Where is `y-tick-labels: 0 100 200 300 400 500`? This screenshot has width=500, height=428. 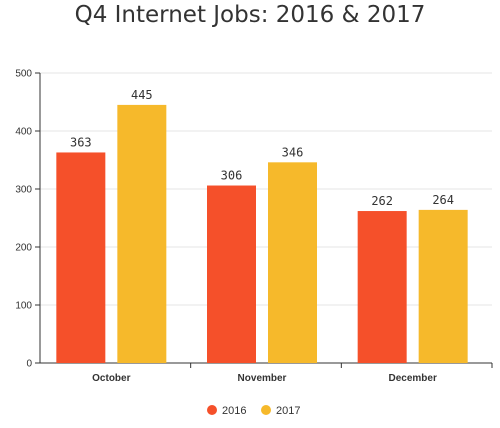
y-tick-labels: 0 100 200 300 400 500 is located at coordinates (27, 219).